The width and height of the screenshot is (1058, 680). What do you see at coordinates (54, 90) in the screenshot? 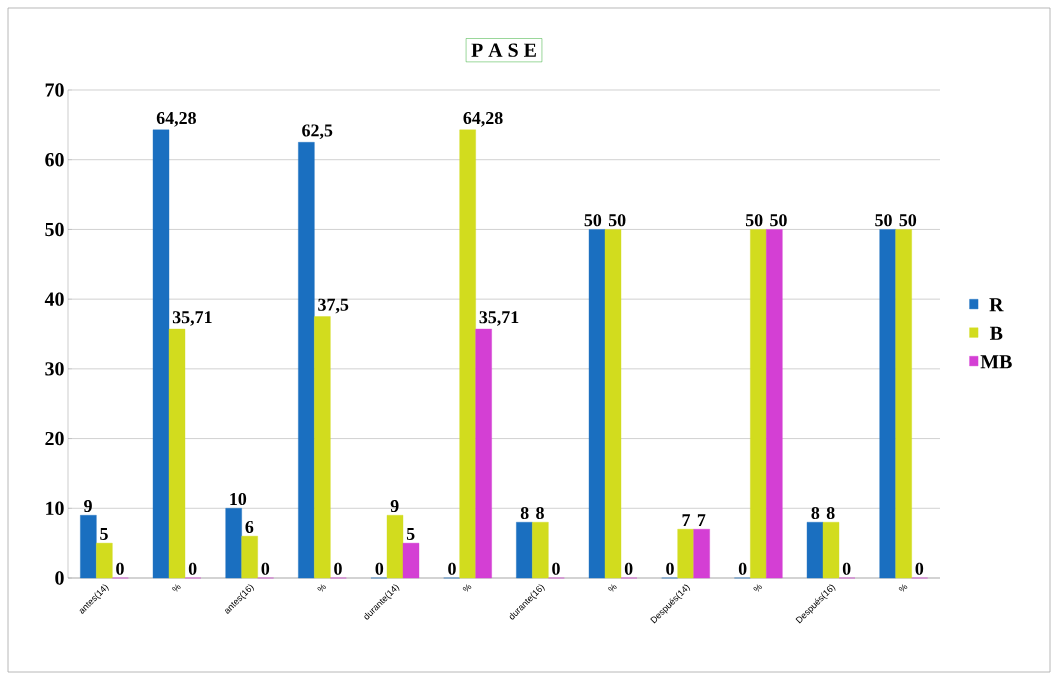
I see `y-tick-label: 70` at bounding box center [54, 90].